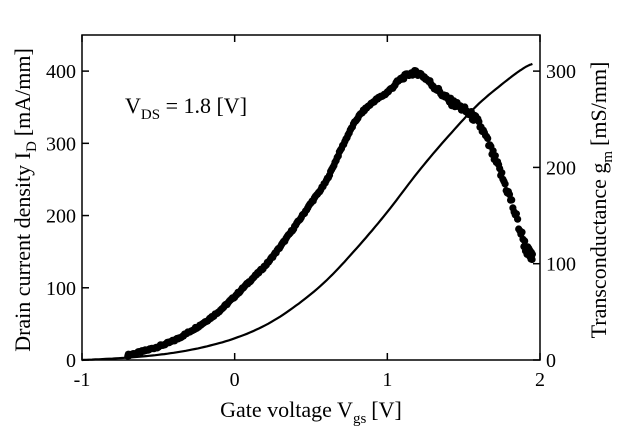  I want to click on y-left-tick-label: 100, so click(61, 289).